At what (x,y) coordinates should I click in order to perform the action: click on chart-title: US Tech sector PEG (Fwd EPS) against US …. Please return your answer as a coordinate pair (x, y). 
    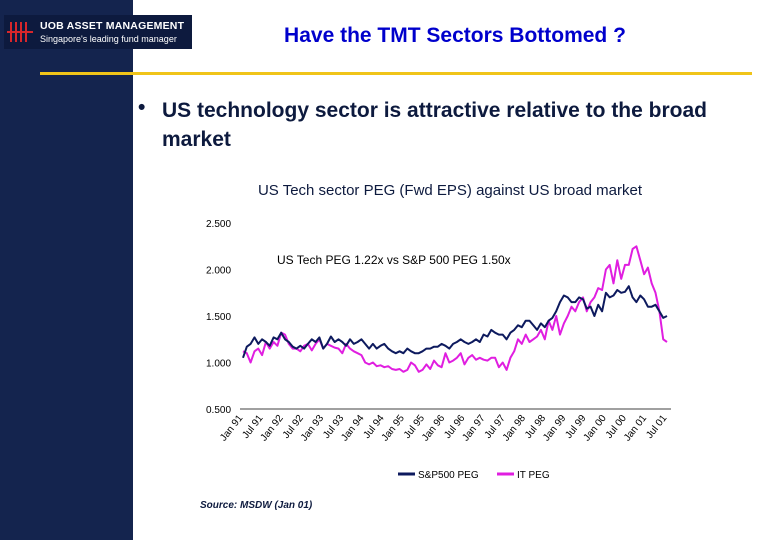
    Looking at the image, I should click on (450, 190).